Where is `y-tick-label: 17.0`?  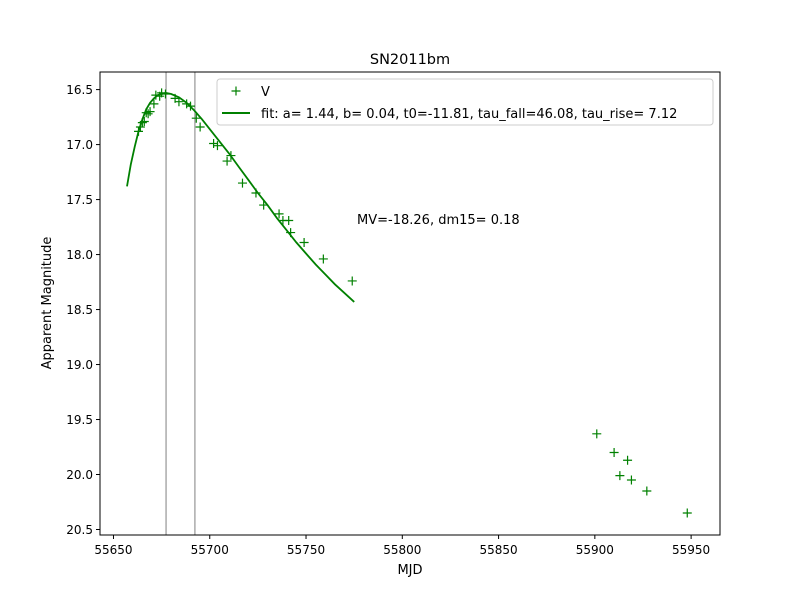
y-tick-label: 17.0 is located at coordinates (79, 145).